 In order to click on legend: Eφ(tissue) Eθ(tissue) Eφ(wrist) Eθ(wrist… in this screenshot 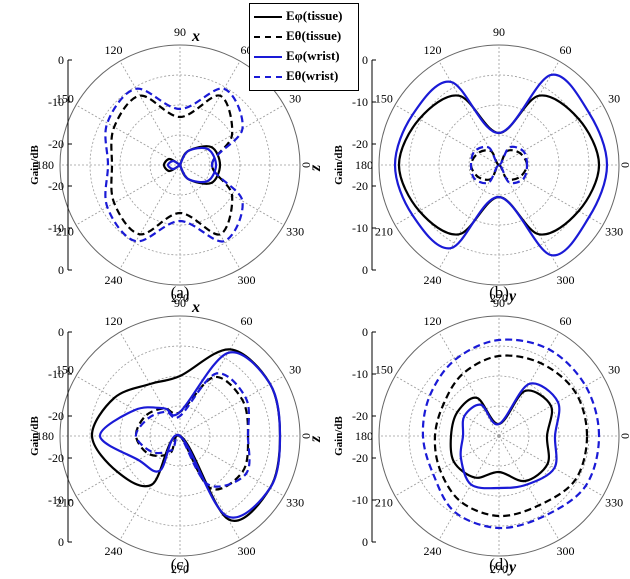, I will do `click(304, 47)`.